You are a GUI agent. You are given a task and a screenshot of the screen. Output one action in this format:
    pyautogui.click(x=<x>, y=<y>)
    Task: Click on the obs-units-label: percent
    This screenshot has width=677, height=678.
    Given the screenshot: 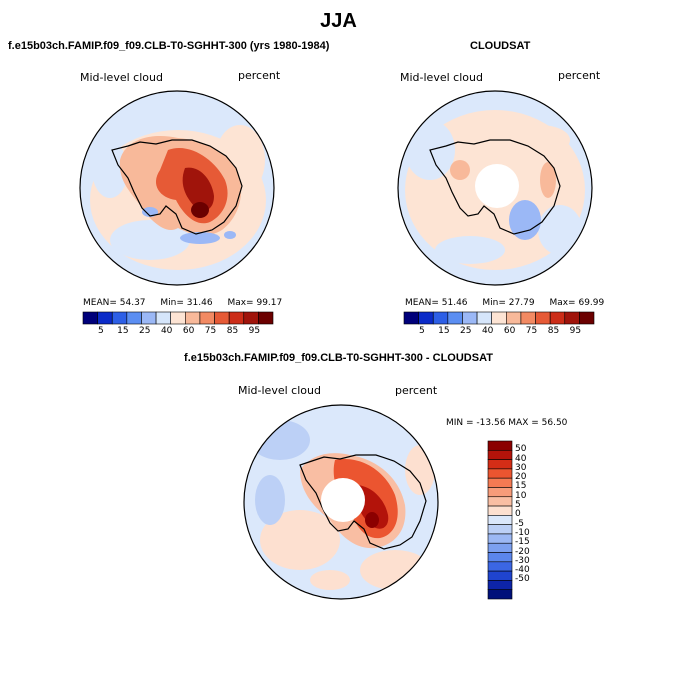 What is the action you would take?
    pyautogui.click(x=579, y=75)
    